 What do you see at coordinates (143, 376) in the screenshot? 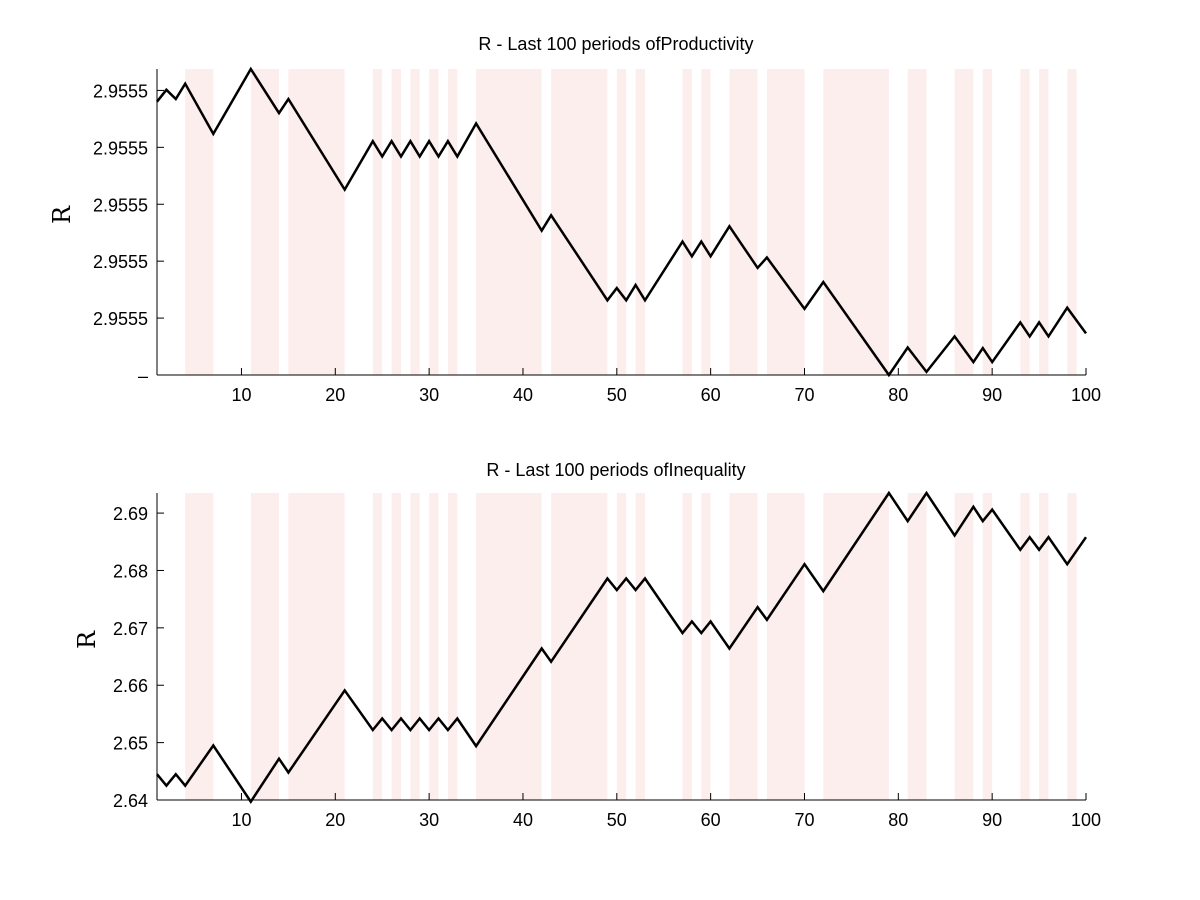
I see `y-tick-label: –` at bounding box center [143, 376].